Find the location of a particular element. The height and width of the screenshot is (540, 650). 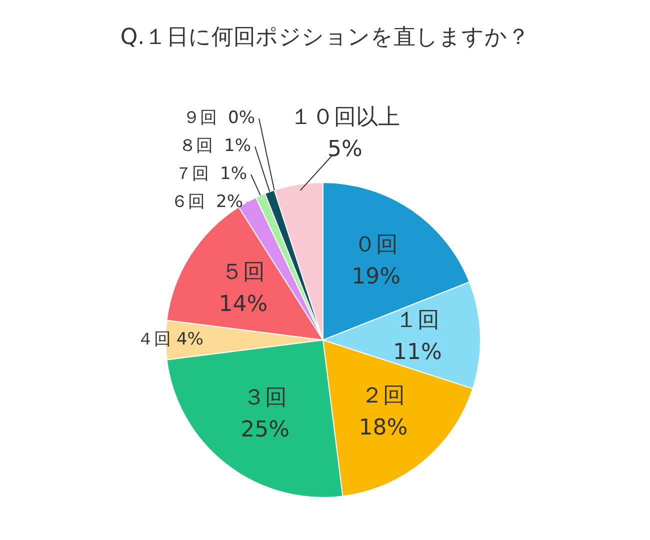

slice-label: ４回 4% is located at coordinates (170, 339).